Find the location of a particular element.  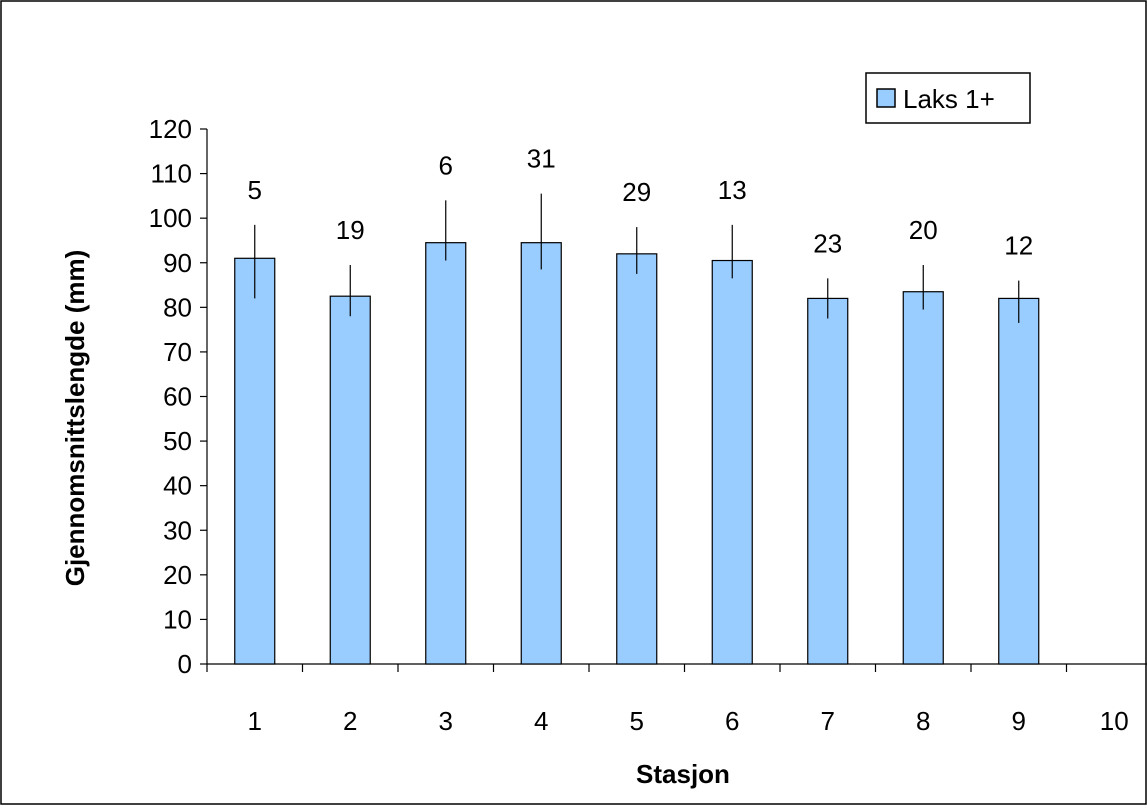

y-tick-label: 70 is located at coordinates (177, 352).